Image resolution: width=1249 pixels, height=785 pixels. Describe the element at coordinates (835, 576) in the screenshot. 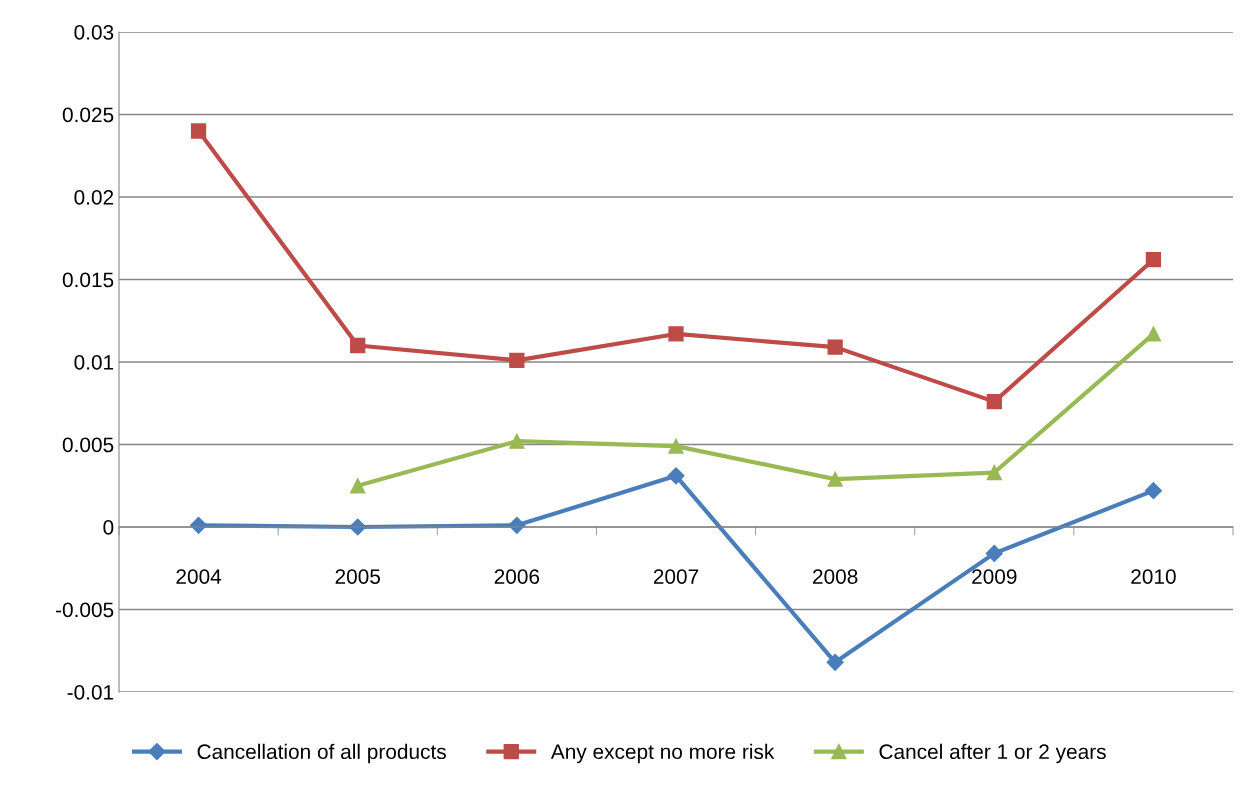

I see `x-tick-label: 2008` at that location.